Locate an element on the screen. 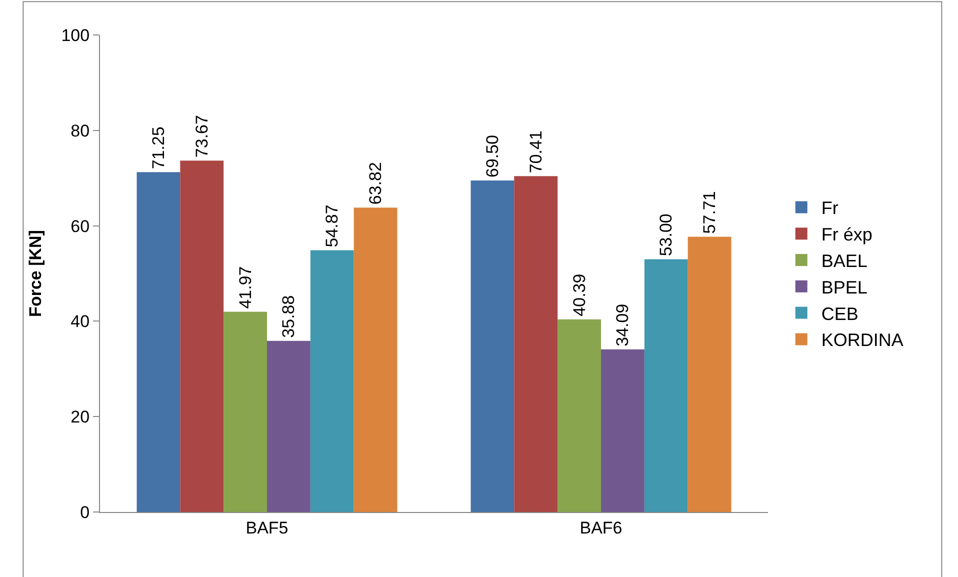 The image size is (958, 577). data-label: 71.25 is located at coordinates (158, 148).